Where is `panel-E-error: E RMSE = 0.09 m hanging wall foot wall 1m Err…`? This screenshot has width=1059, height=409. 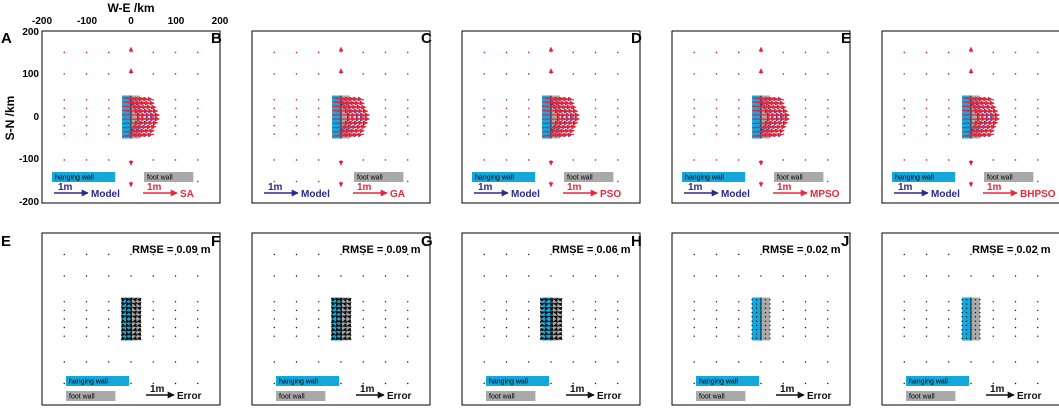 panel-E-error: E RMSE = 0.09 m hanging wall foot wall 1m Err… is located at coordinates (111, 319).